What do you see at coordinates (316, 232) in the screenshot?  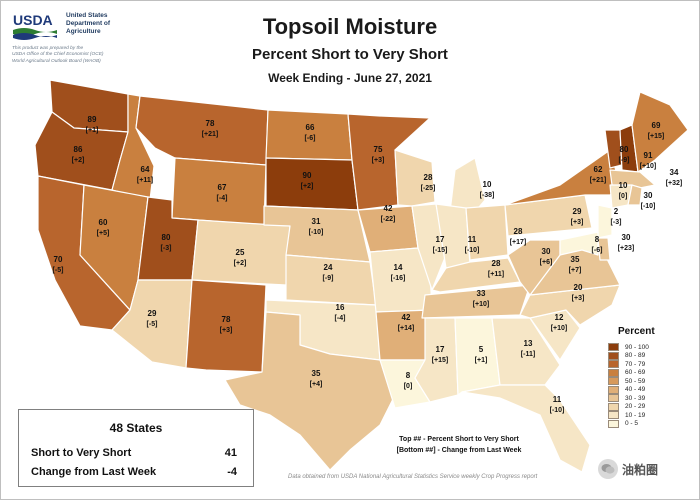 I see `state-change-label: [-10]` at bounding box center [316, 232].